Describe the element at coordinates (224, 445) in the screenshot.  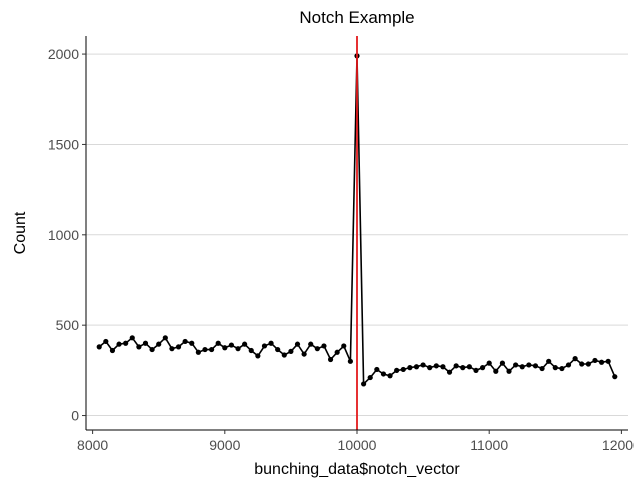
I see `x-tick-label: 9000` at that location.